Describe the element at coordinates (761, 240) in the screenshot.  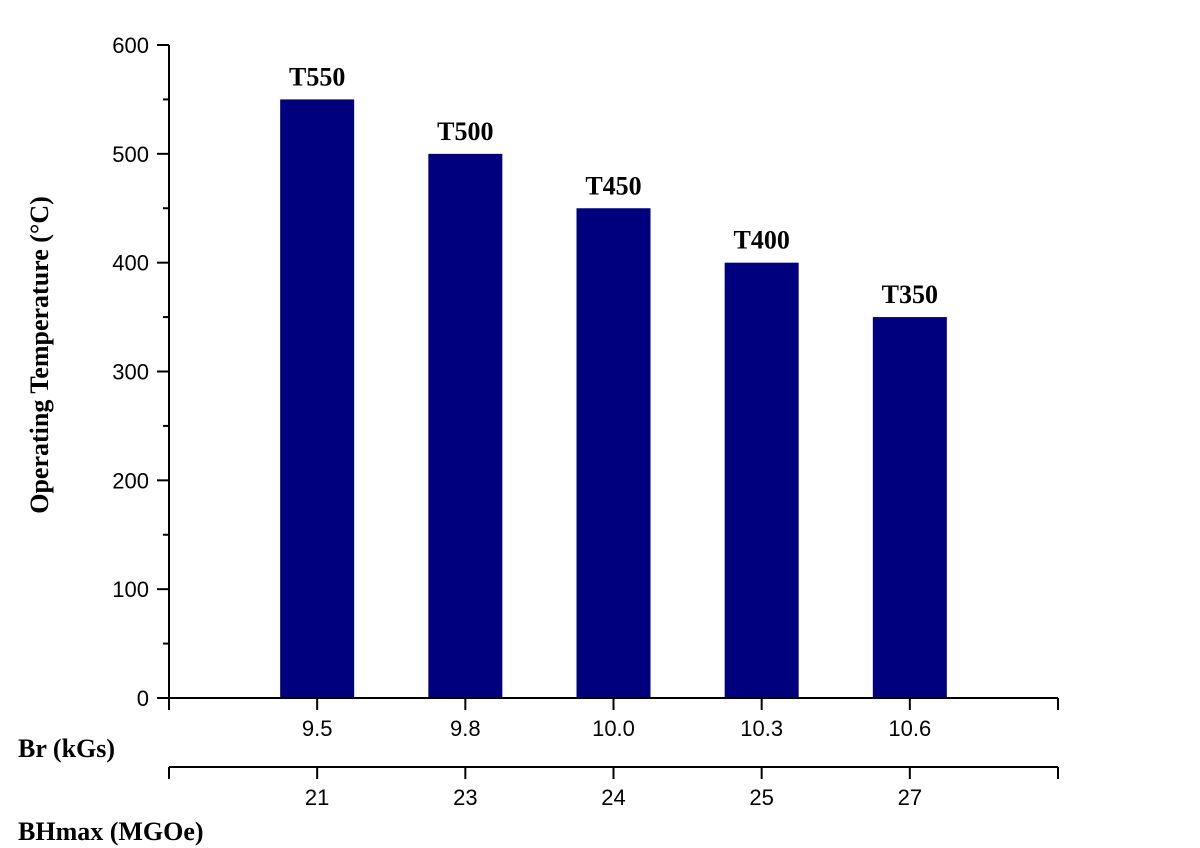
I see `bar-label: T400` at that location.